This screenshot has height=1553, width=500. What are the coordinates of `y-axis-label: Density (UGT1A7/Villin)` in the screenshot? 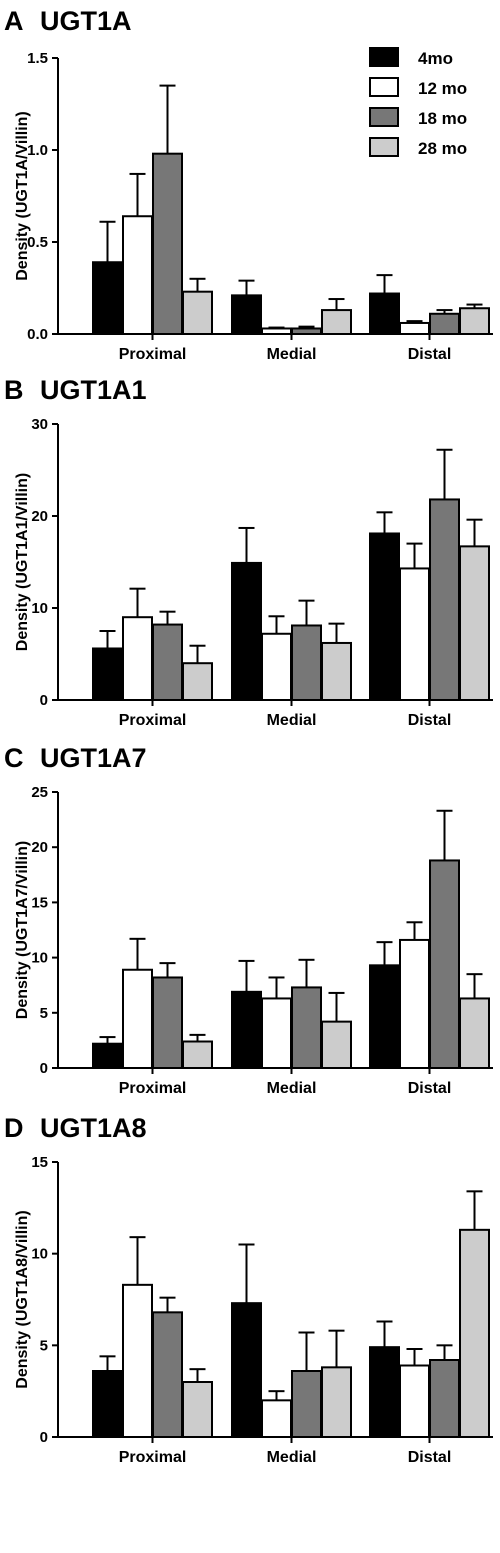 It's located at (22, 930).